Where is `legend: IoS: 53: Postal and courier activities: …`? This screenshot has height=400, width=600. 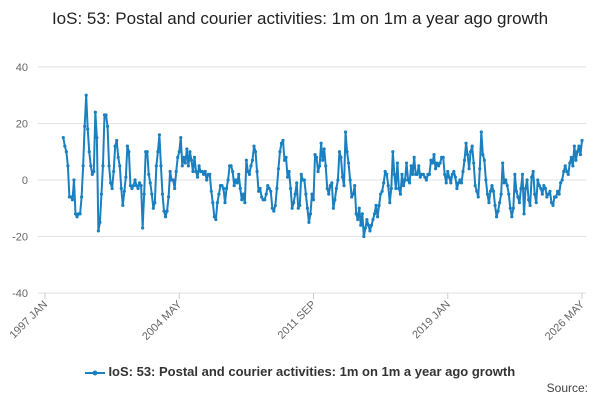 legend: IoS: 53: Postal and courier activities: … is located at coordinates (300, 371).